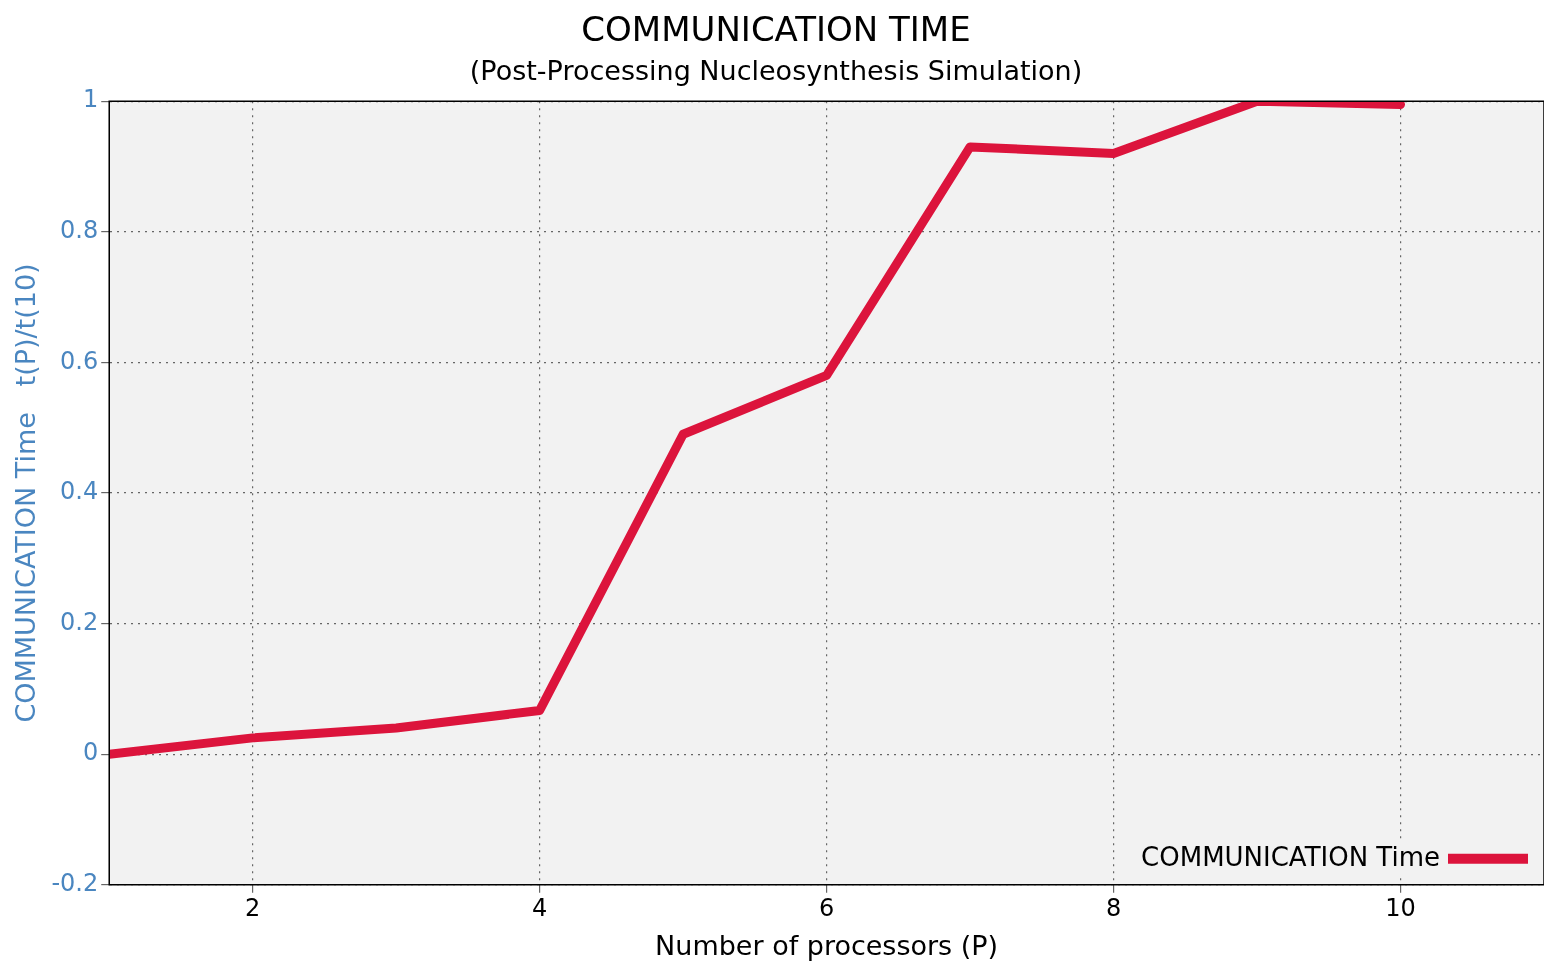 The image size is (1554, 980). I want to click on chart-subtitle: (Post-Processing Nucleosynthesis Simulation), so click(776, 71).